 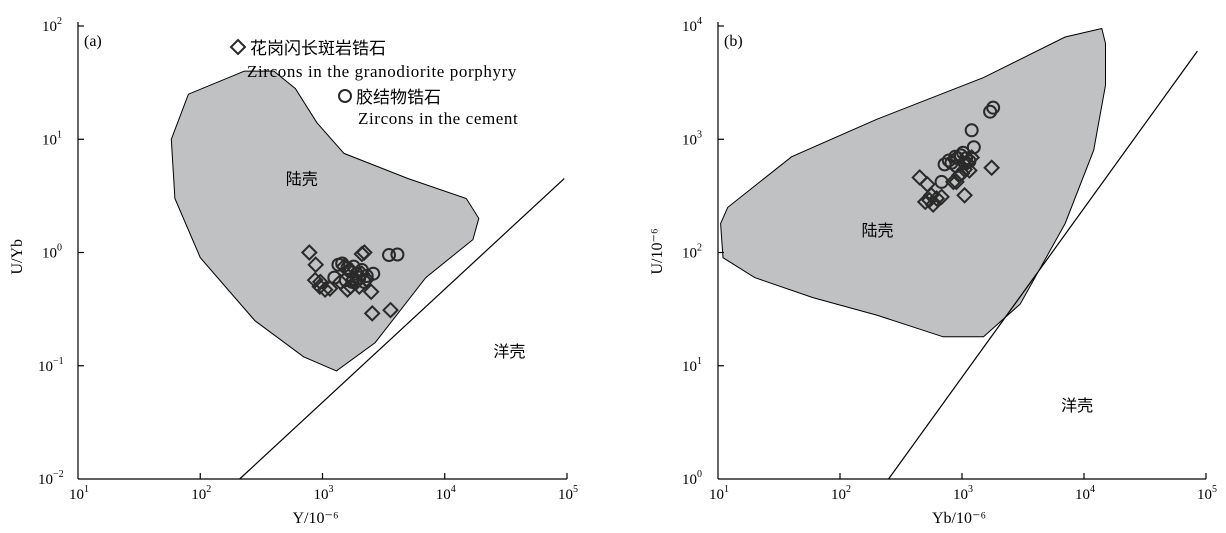 I want to click on continental-crust-field, so click(x=325, y=221).